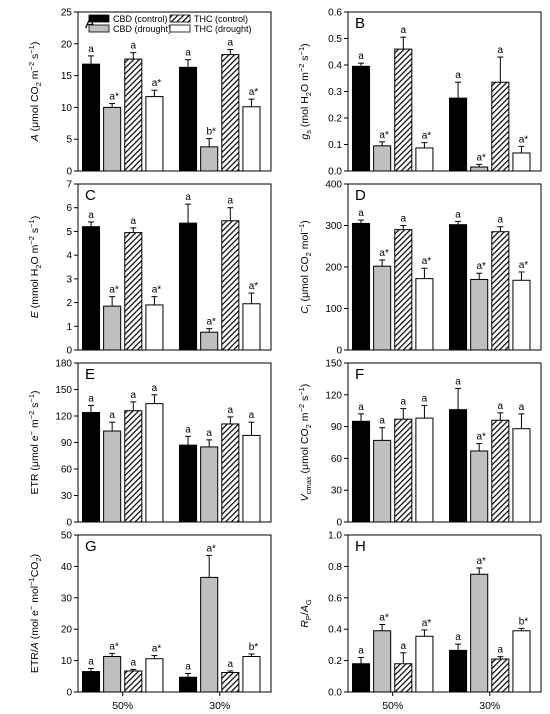 The width and height of the screenshot is (550, 714). Describe the element at coordinates (63, 417) in the screenshot. I see `y-tick-label: 120` at that location.